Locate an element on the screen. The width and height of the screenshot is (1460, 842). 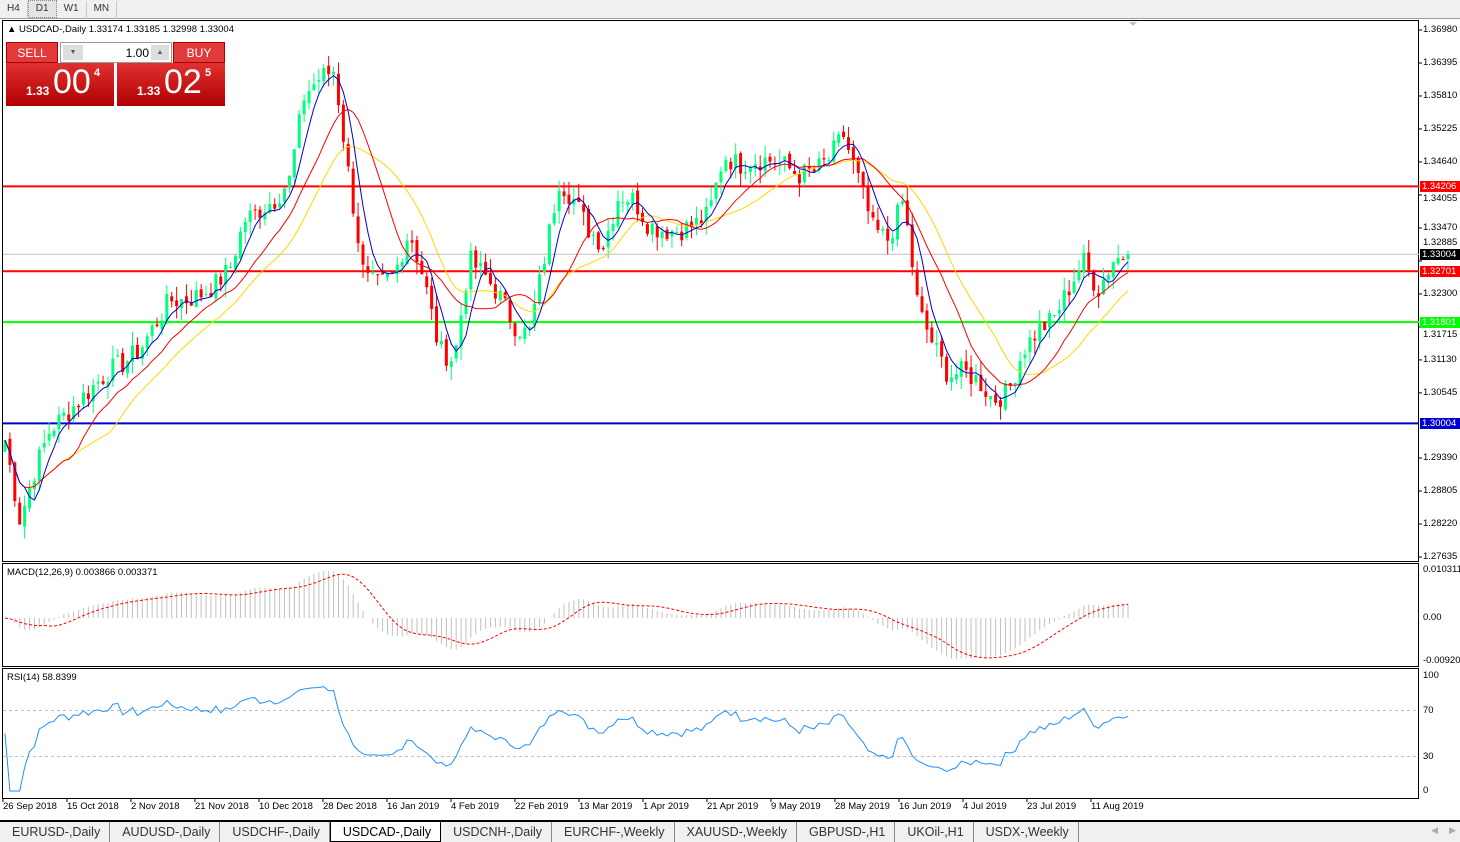
sell-button: SELL is located at coordinates (32, 52).